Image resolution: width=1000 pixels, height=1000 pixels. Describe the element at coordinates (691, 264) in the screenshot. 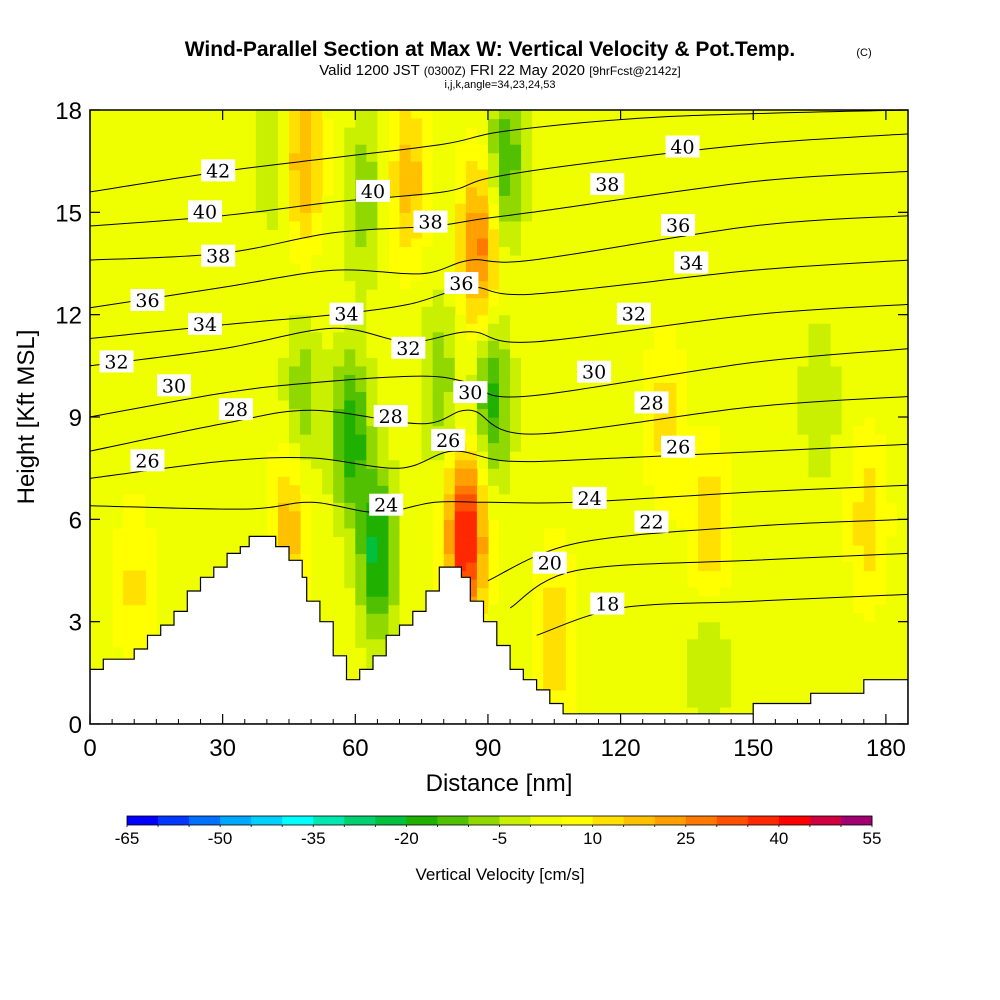

I see `contour-label: 34` at that location.